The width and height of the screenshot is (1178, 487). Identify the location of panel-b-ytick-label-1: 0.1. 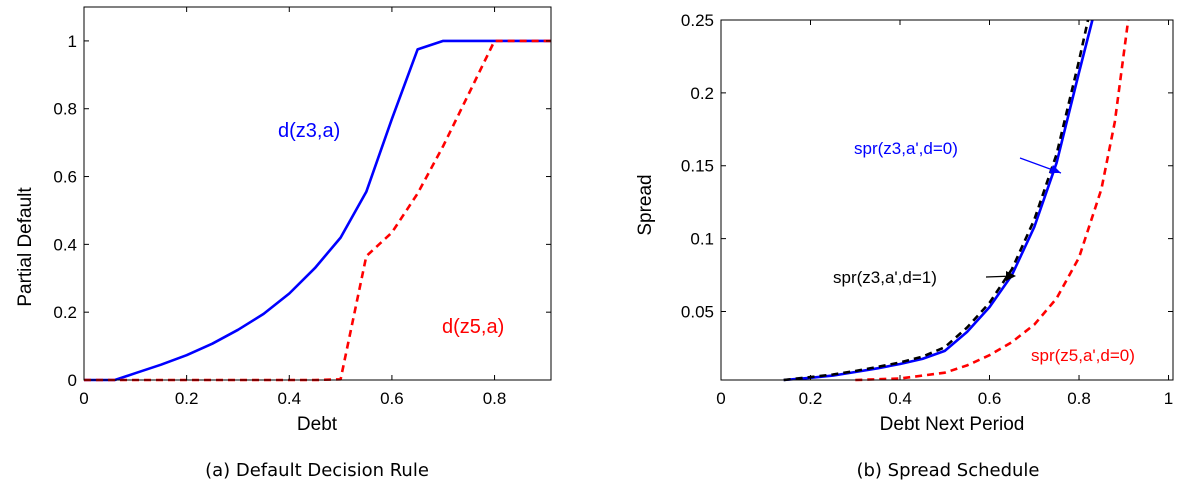
(702, 239).